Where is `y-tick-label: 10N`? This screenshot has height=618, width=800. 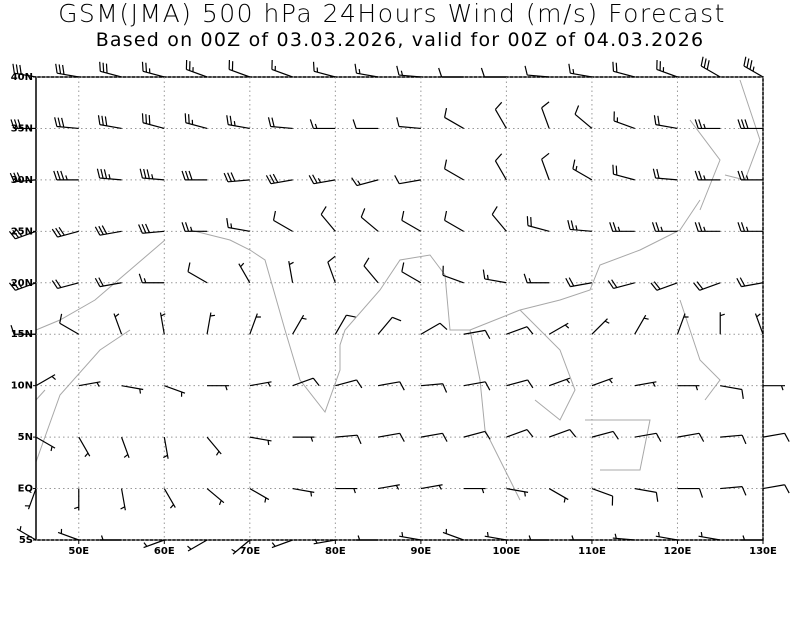 y-tick-label: 10N is located at coordinates (22, 386).